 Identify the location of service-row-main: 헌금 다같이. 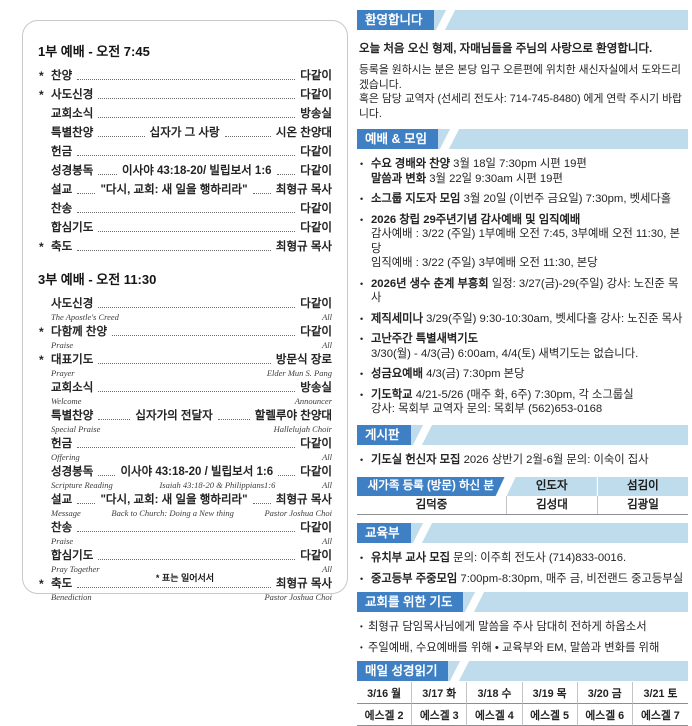
(191, 152).